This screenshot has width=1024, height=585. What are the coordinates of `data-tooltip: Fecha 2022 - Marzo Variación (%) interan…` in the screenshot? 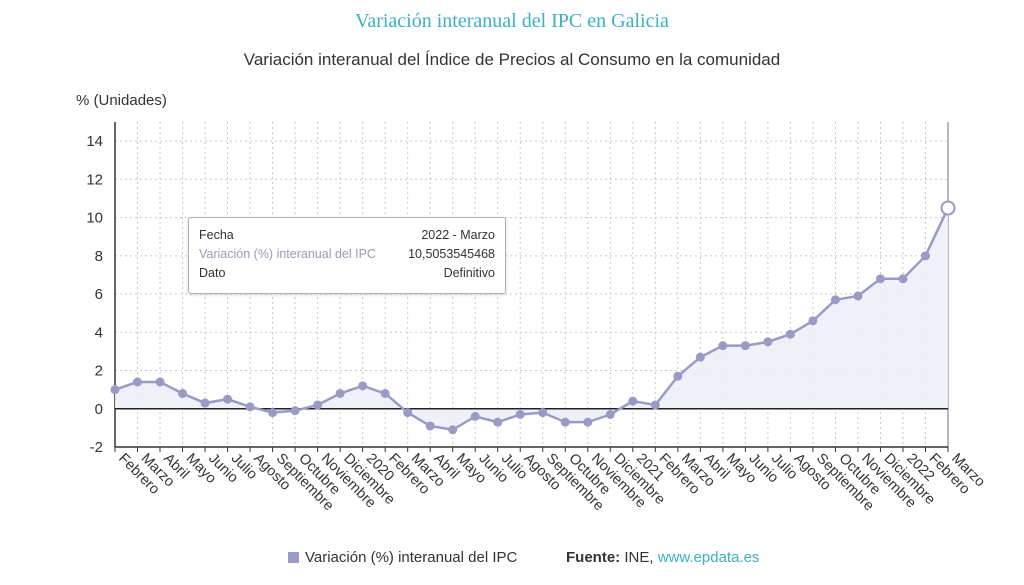 It's located at (347, 255).